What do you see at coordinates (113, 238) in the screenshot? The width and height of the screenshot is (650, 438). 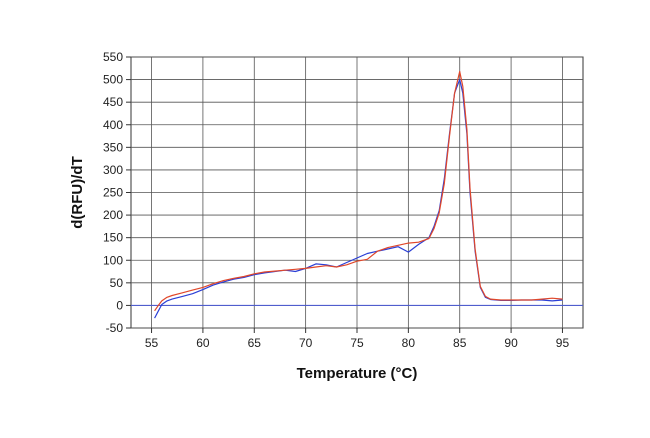 I see `y-tick-label: 150` at bounding box center [113, 238].